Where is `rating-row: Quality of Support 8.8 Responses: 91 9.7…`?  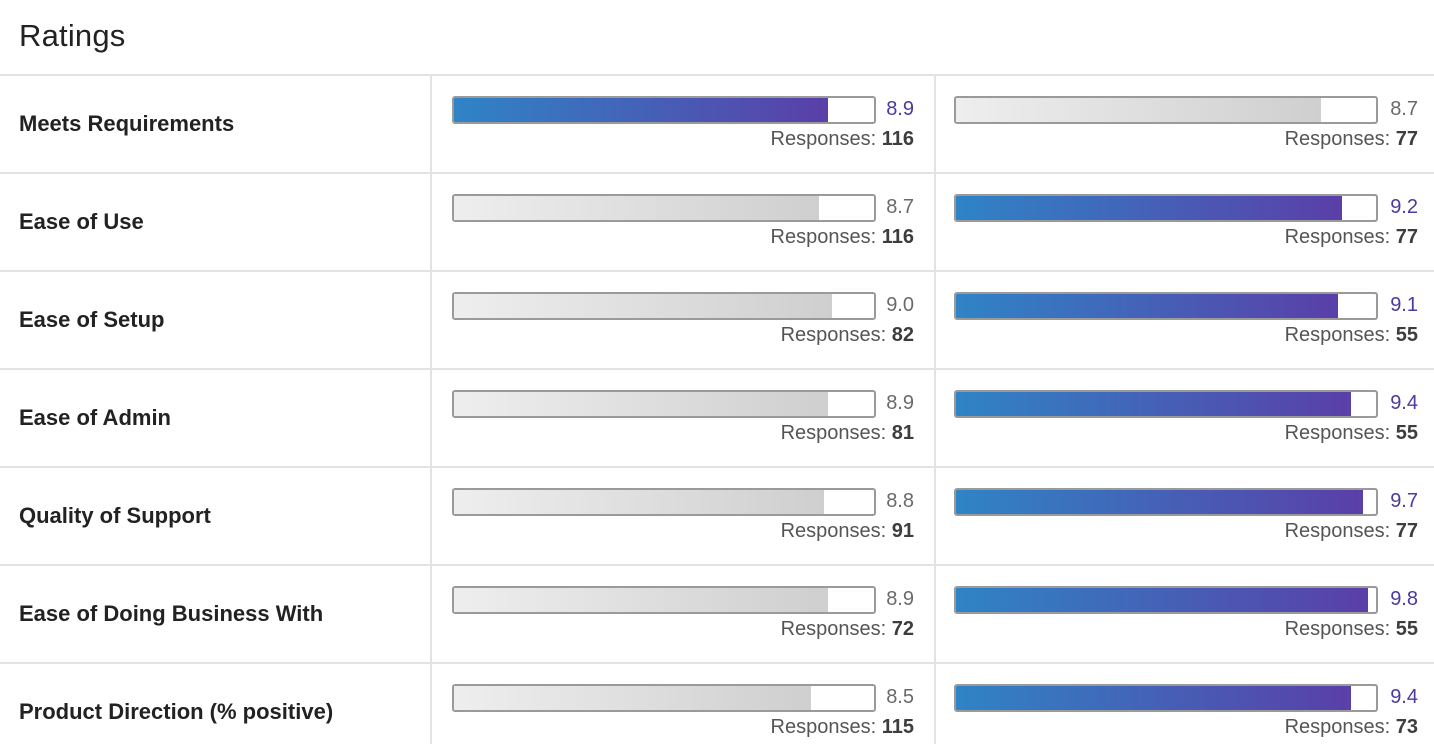 rating-row: Quality of Support 8.8 Responses: 91 9.7… is located at coordinates (717, 517).